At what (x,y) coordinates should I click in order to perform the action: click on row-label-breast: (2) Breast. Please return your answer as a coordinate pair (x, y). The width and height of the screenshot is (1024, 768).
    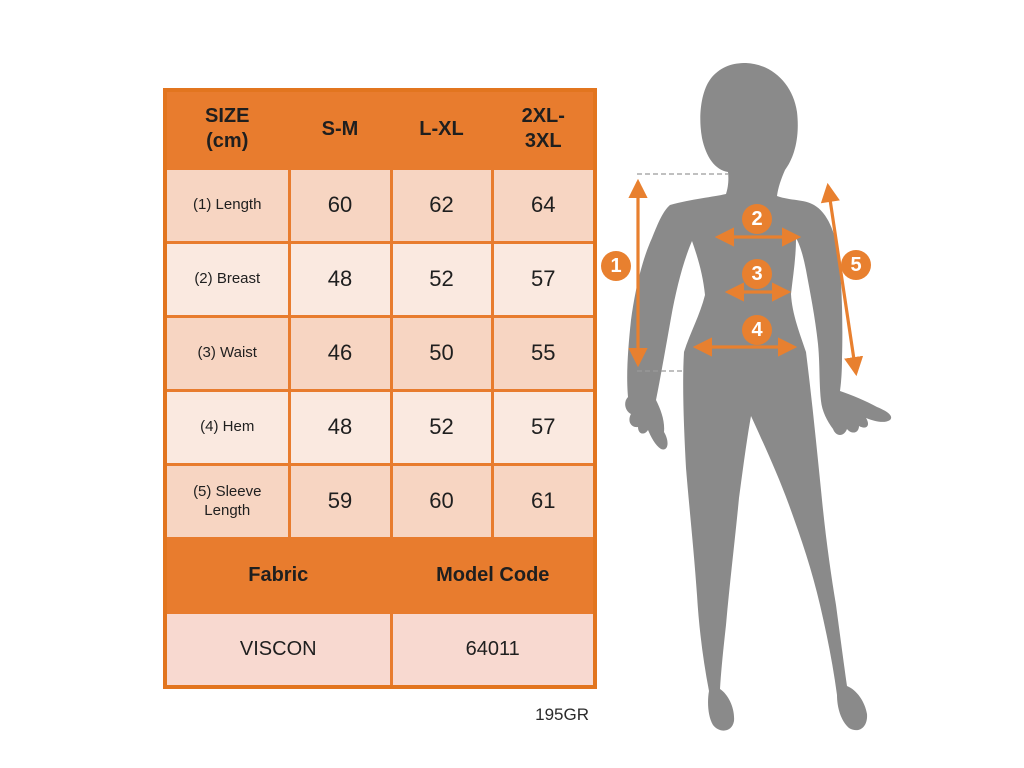
    Looking at the image, I should click on (227, 279).